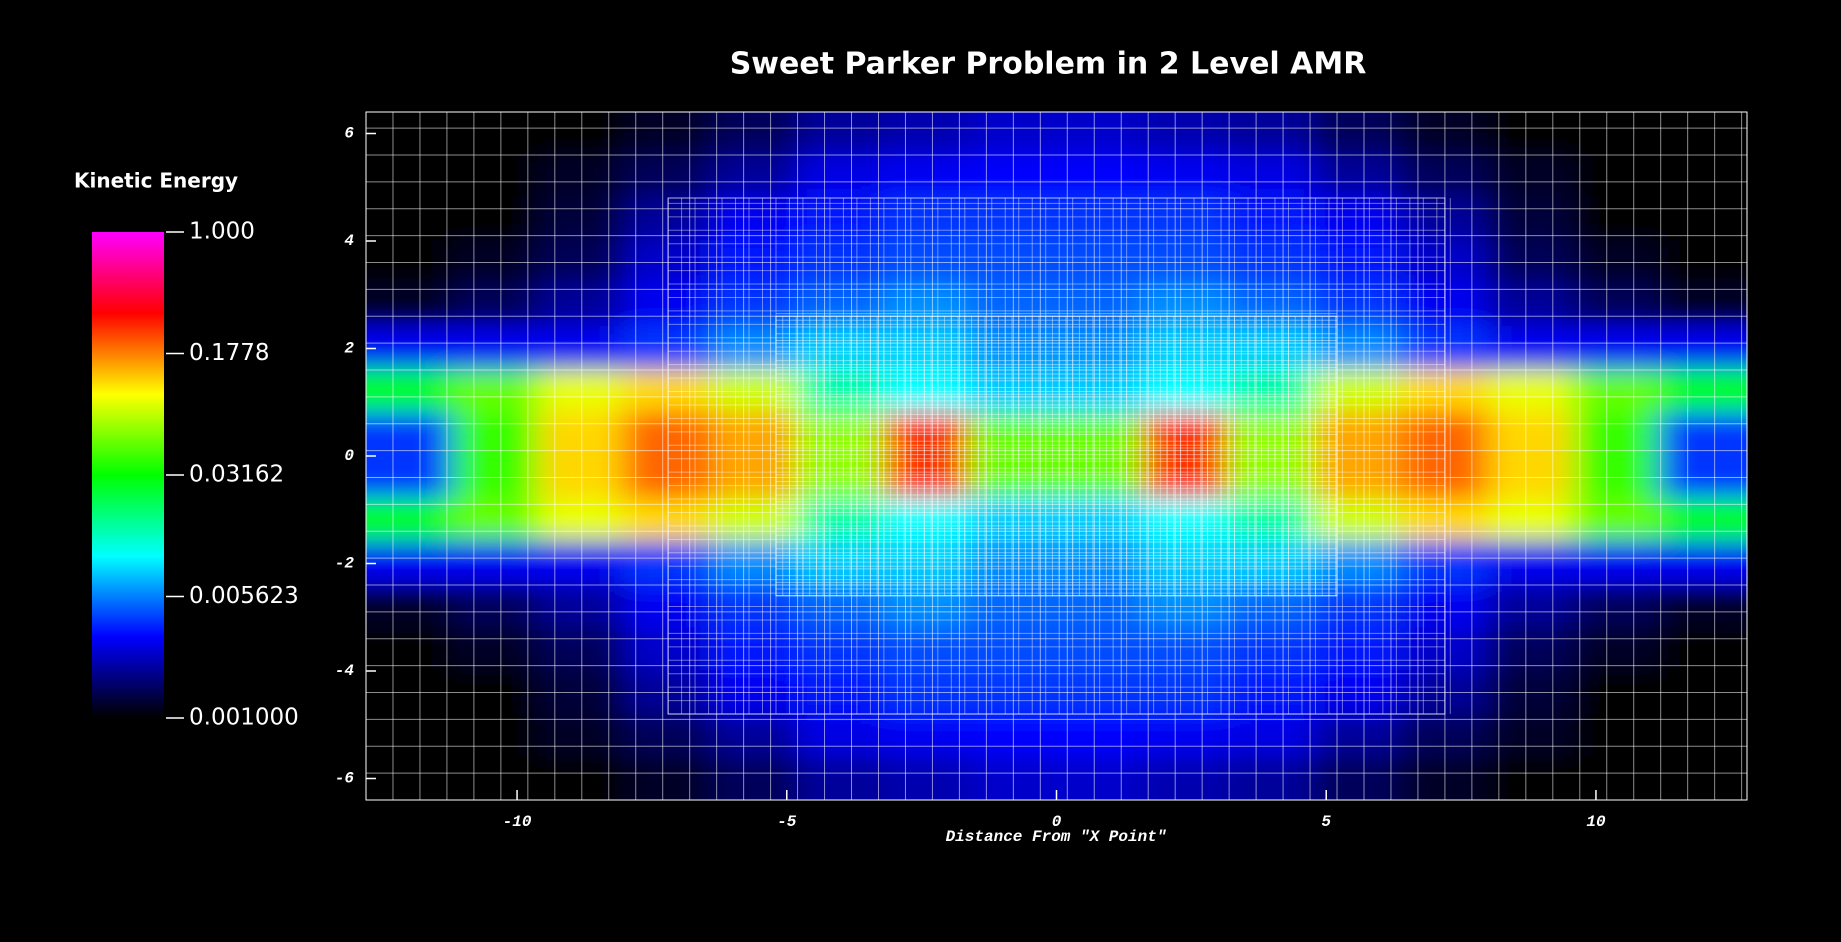  What do you see at coordinates (244, 596) in the screenshot?
I see `colorbar-tick-label: 0.005623` at bounding box center [244, 596].